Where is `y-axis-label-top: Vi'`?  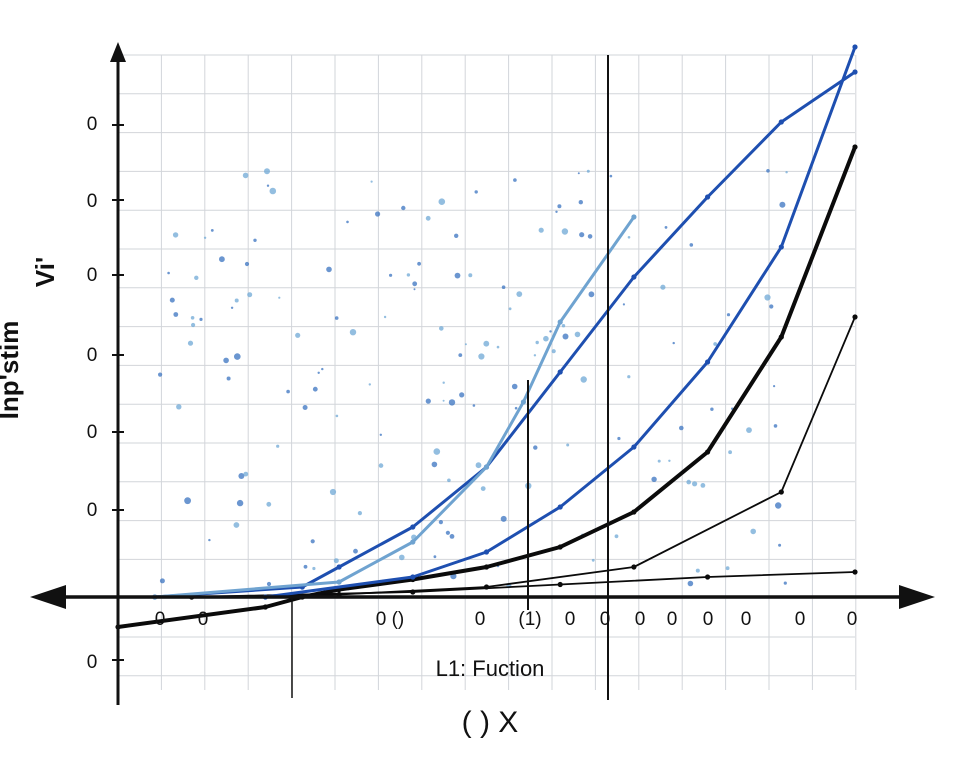
y-axis-label-top: Vi' is located at coordinates (45, 272).